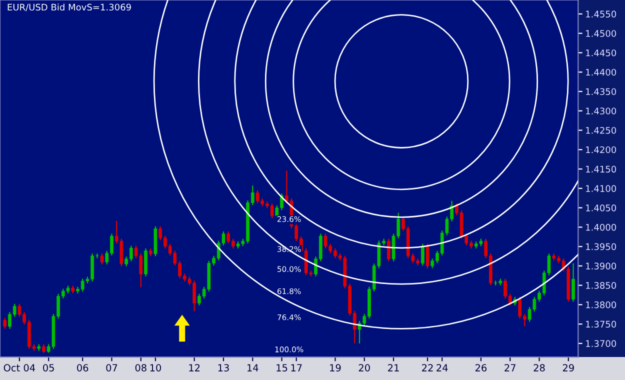 The height and width of the screenshot is (380, 625). Describe the element at coordinates (140, 368) in the screenshot. I see `x-tick-label: 08` at that location.